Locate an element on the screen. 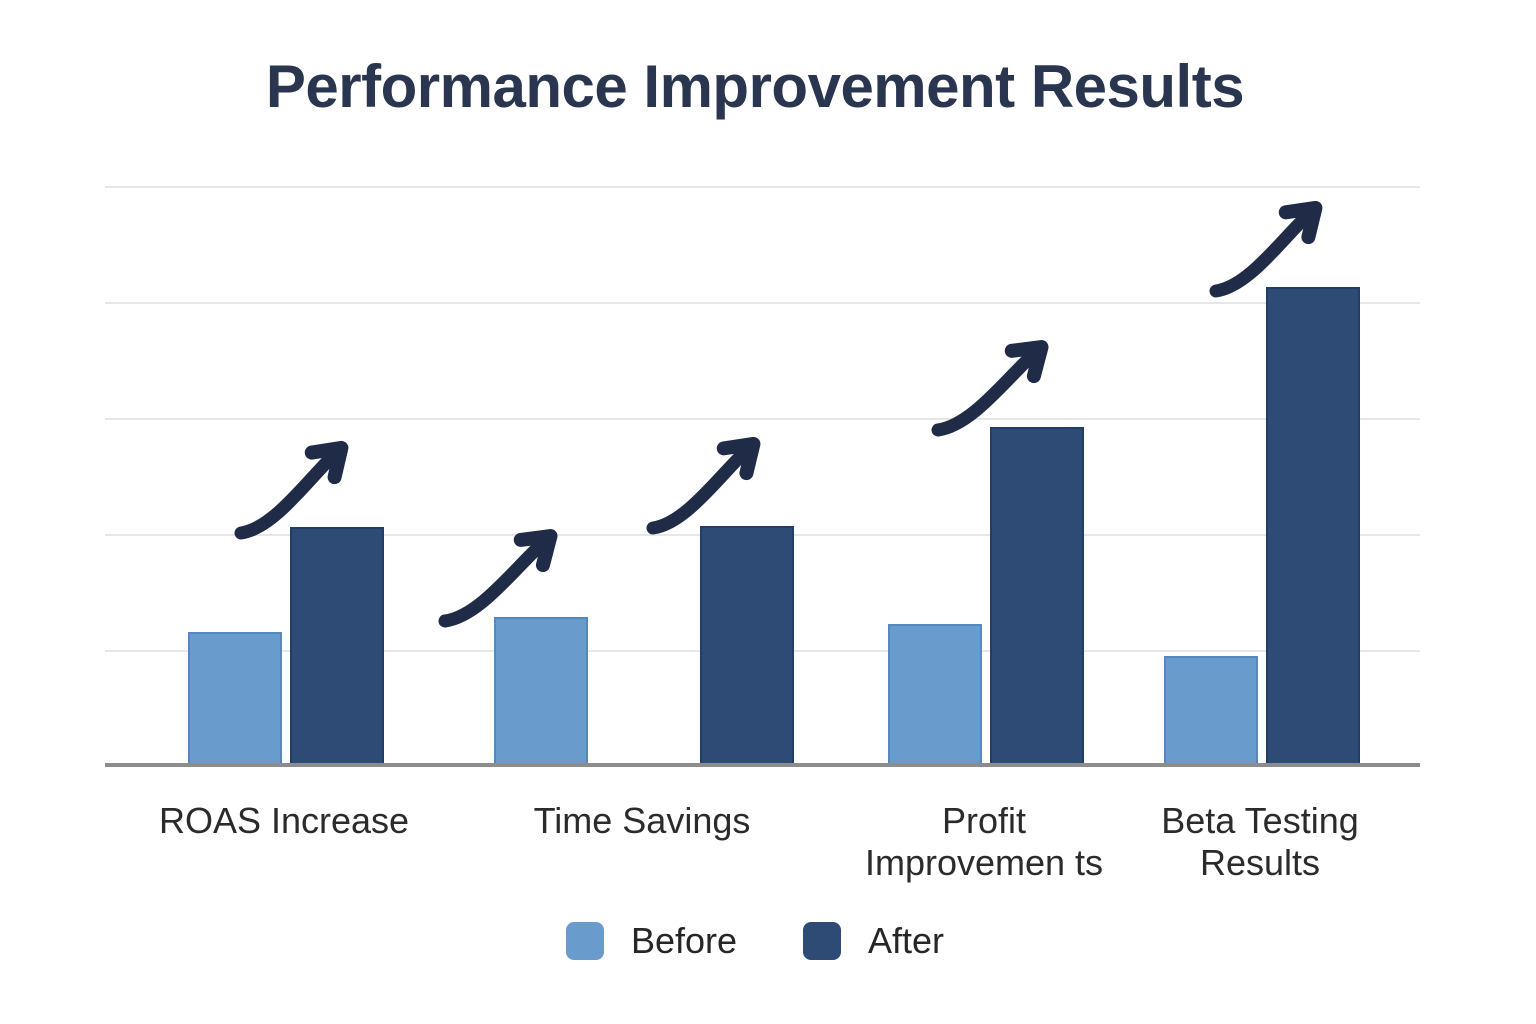 This screenshot has width=1536, height=1024. legend-swatch-after is located at coordinates (822, 941).